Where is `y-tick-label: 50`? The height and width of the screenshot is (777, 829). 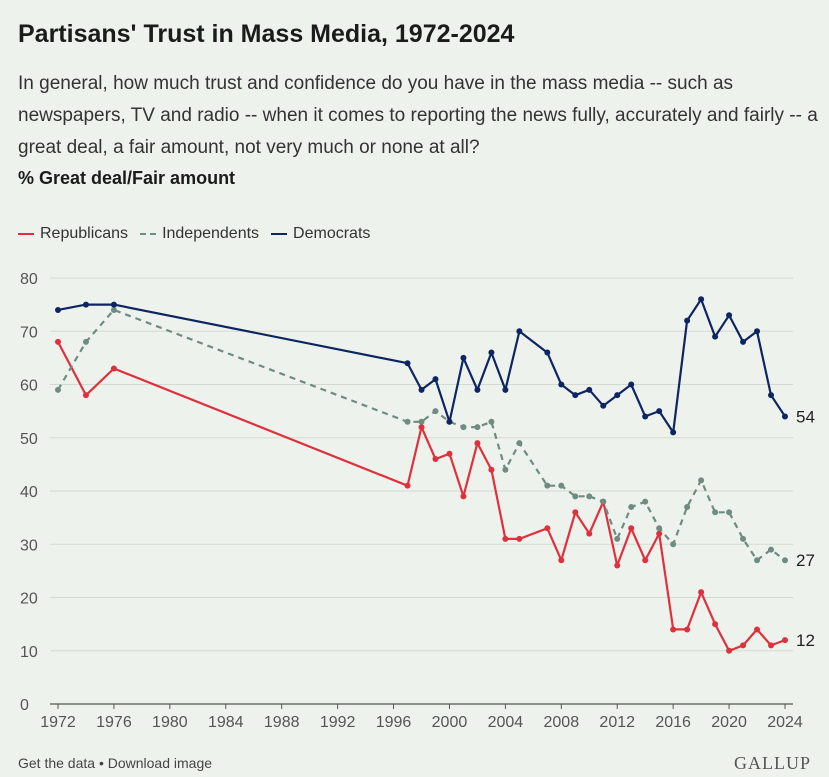
y-tick-label: 50 is located at coordinates (29, 439).